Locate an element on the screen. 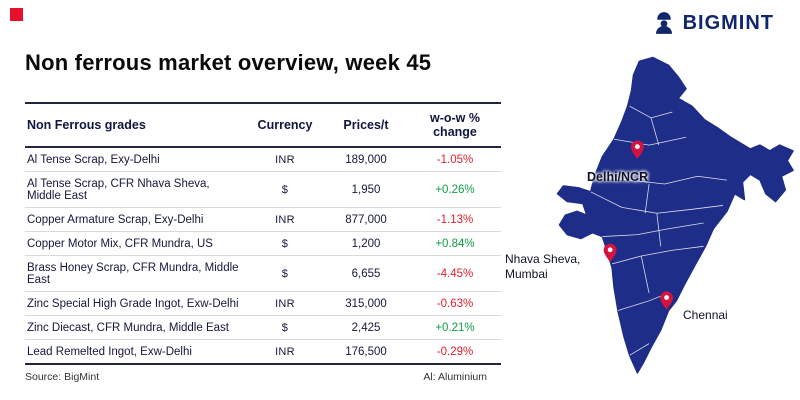 This screenshot has width=800, height=400. price-cell: 315,000 is located at coordinates (366, 303).